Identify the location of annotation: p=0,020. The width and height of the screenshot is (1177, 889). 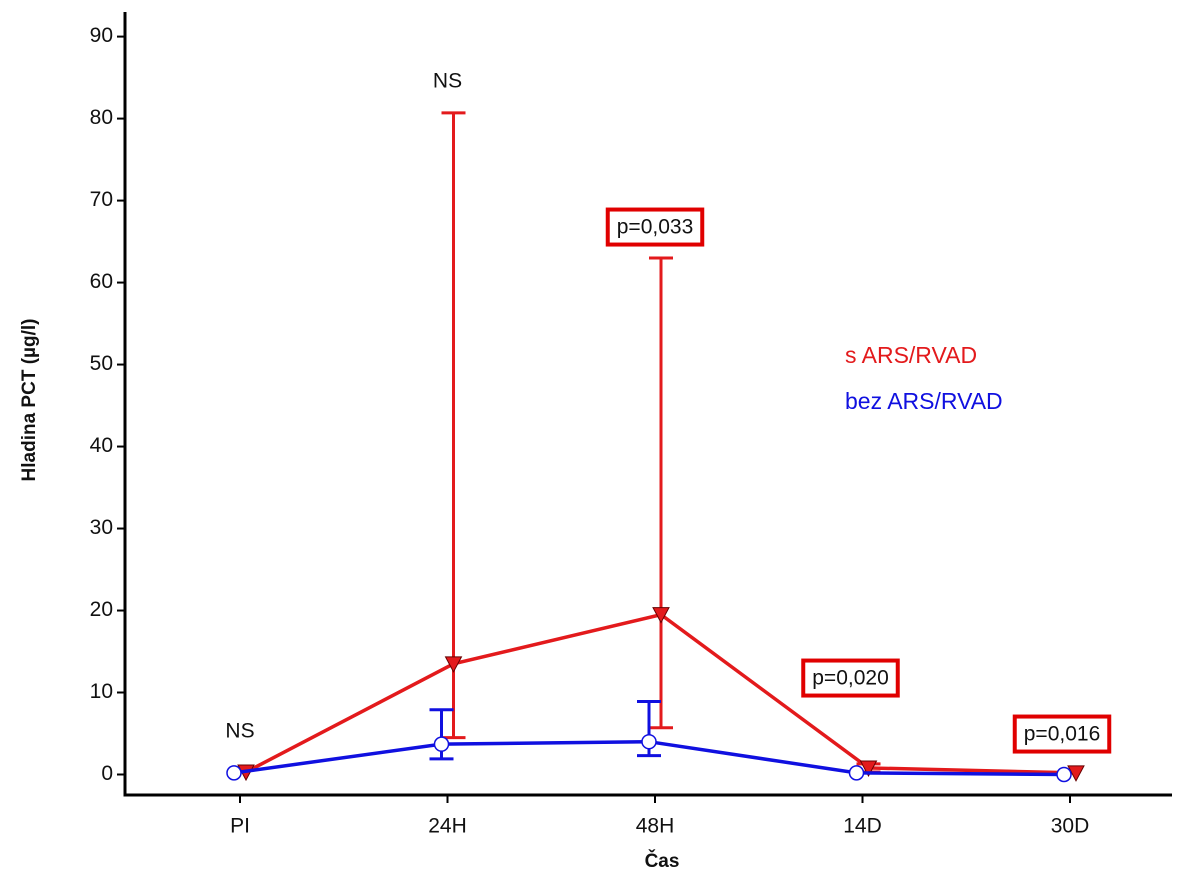
(850, 678).